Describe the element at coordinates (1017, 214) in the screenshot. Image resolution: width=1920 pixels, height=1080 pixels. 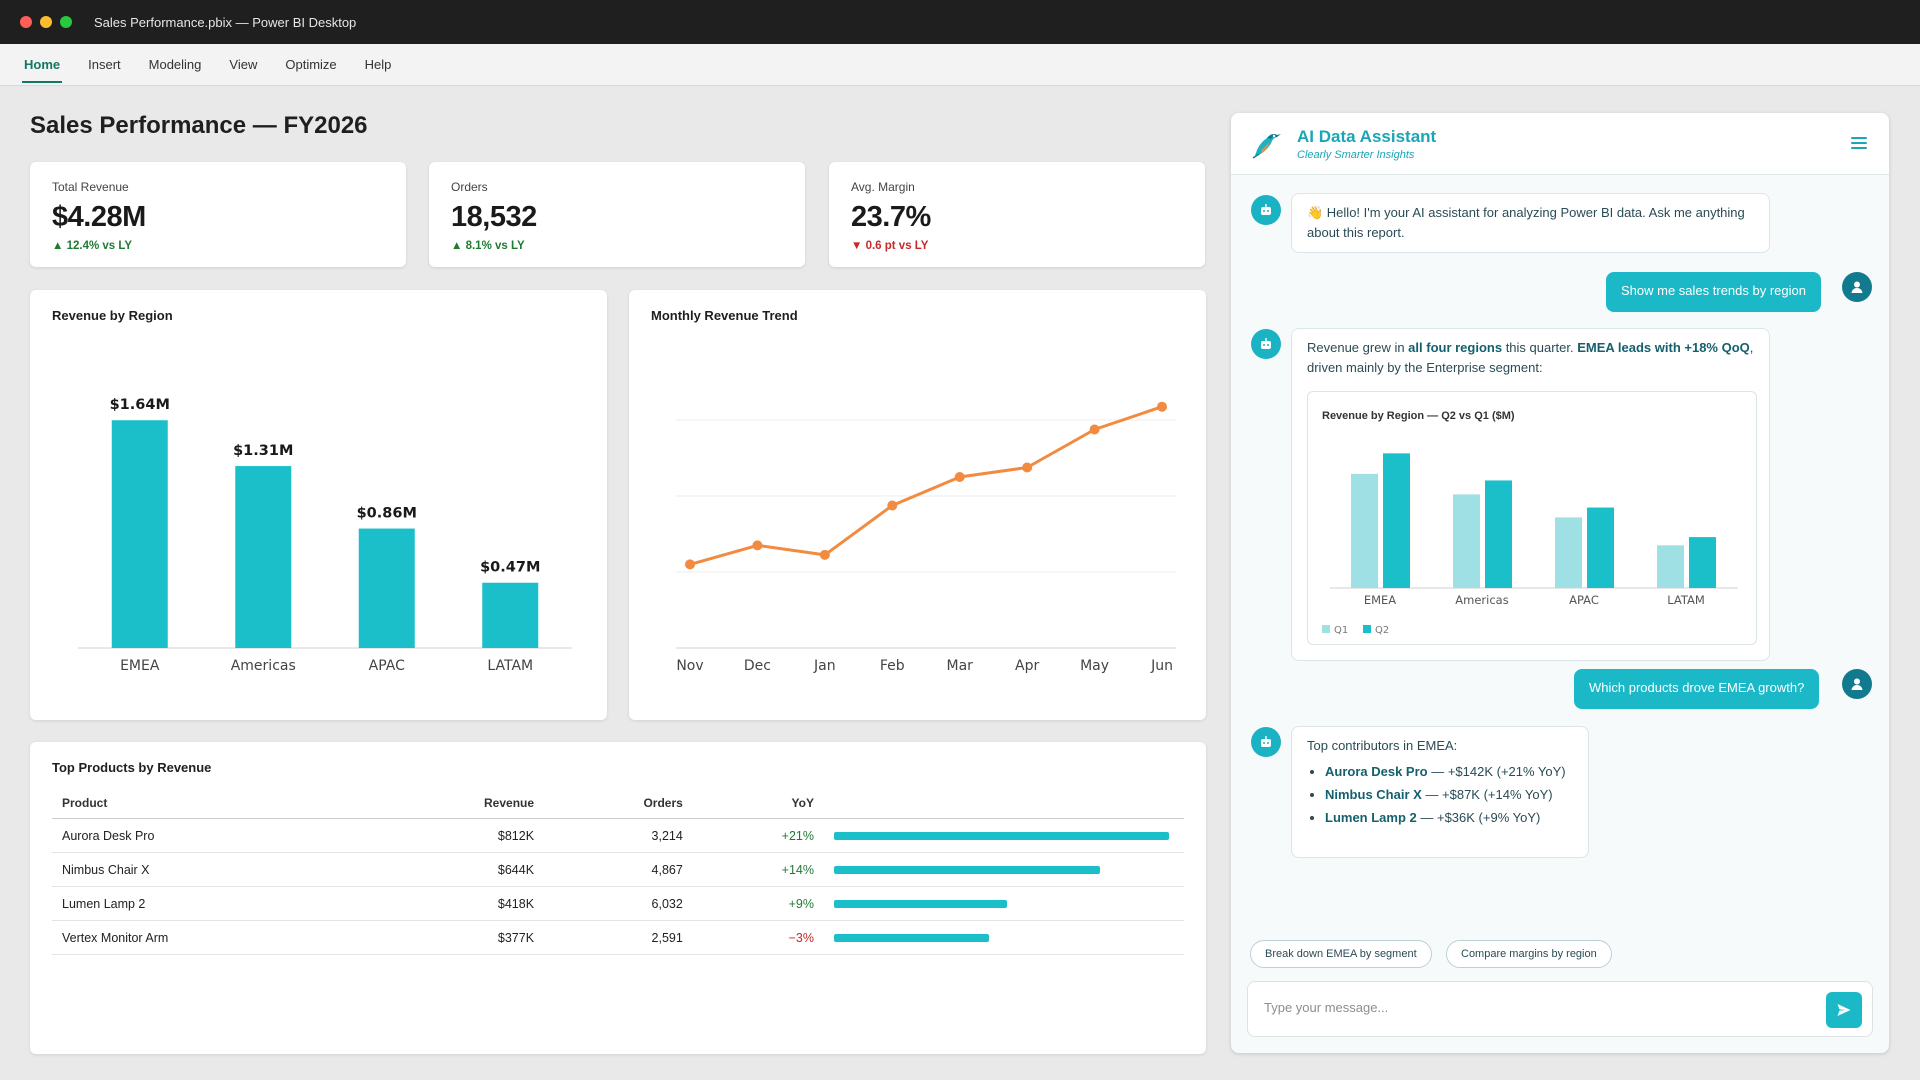
I see `kpi-card-avg-margin: Avg. Margin 23.7% ▼ 0.6 pt vs LY` at that location.